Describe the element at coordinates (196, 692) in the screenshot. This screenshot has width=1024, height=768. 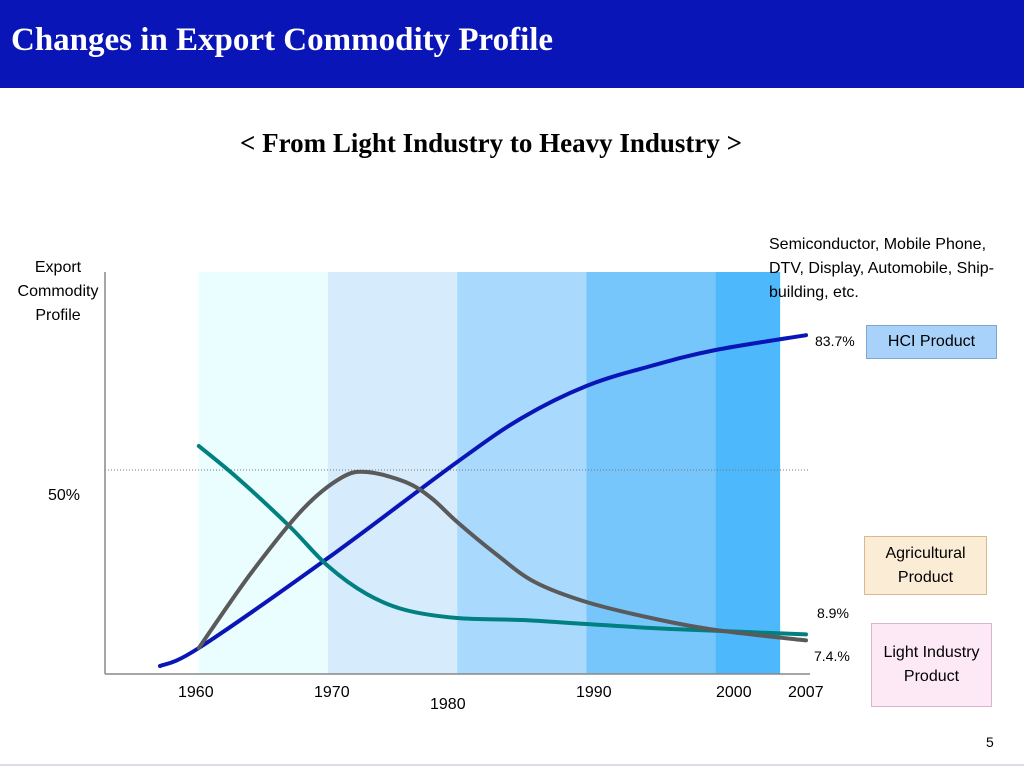
I see `x-tick-1960: 1960` at that location.